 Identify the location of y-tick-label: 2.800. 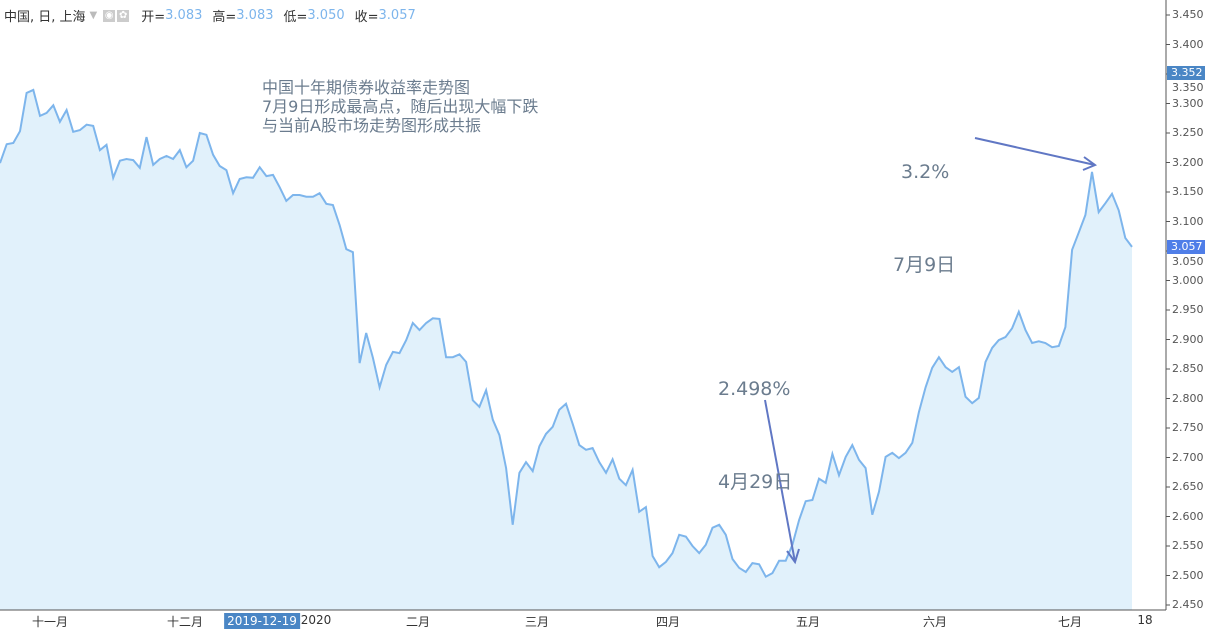
(1188, 398).